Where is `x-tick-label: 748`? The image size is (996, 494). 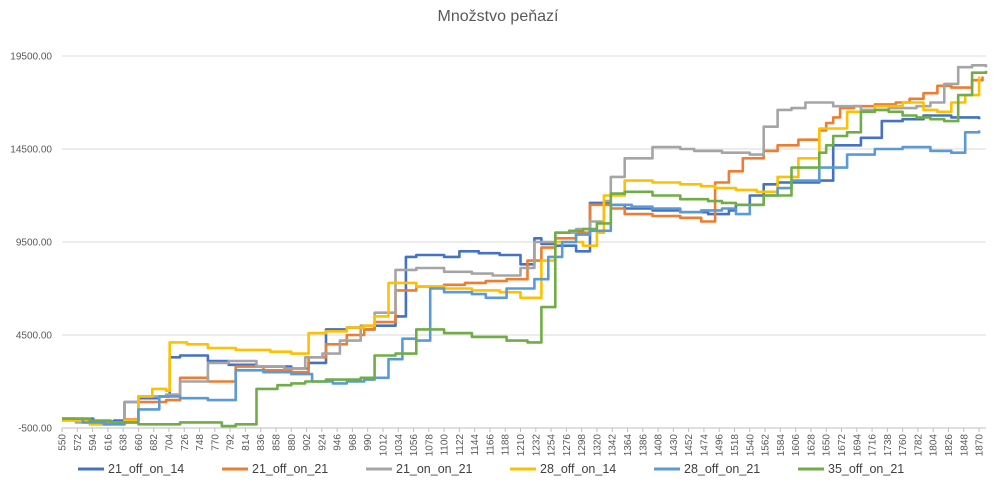 x-tick-label: 748 is located at coordinates (200, 442).